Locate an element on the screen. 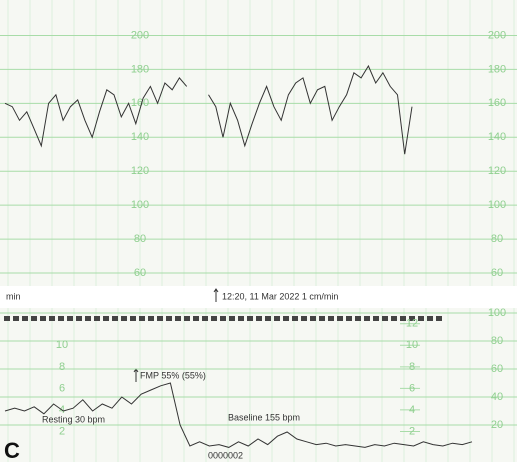  annotation: Baseline 155 bpm is located at coordinates (264, 417).